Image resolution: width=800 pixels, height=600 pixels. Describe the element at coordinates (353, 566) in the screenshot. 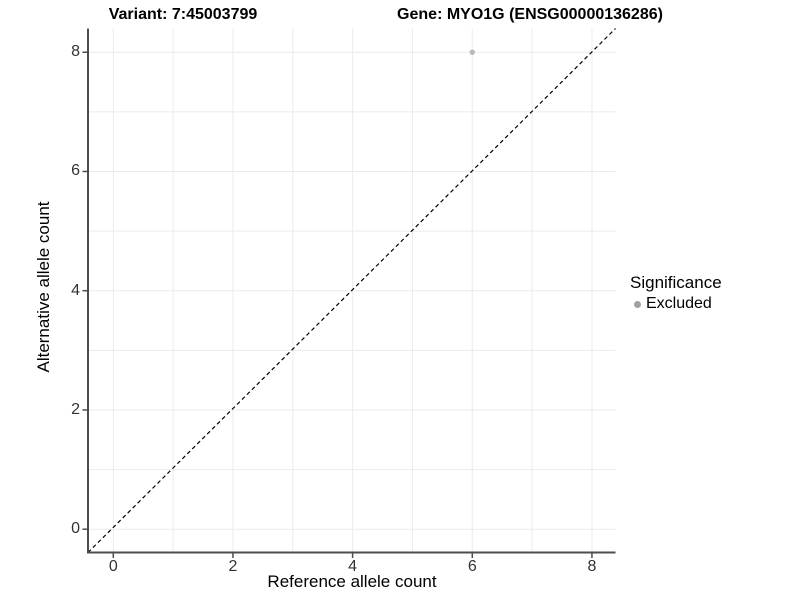

I see `x-tick-label: 4` at that location.